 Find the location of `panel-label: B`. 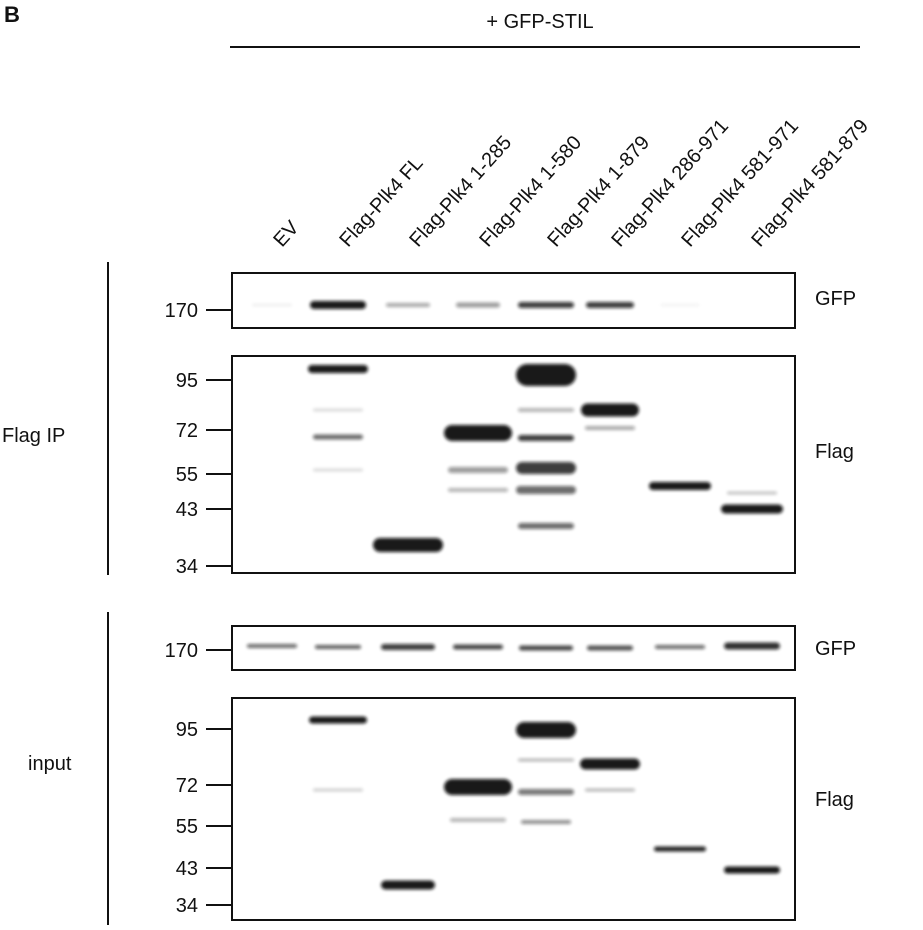

panel-label: B is located at coordinates (12, 14).